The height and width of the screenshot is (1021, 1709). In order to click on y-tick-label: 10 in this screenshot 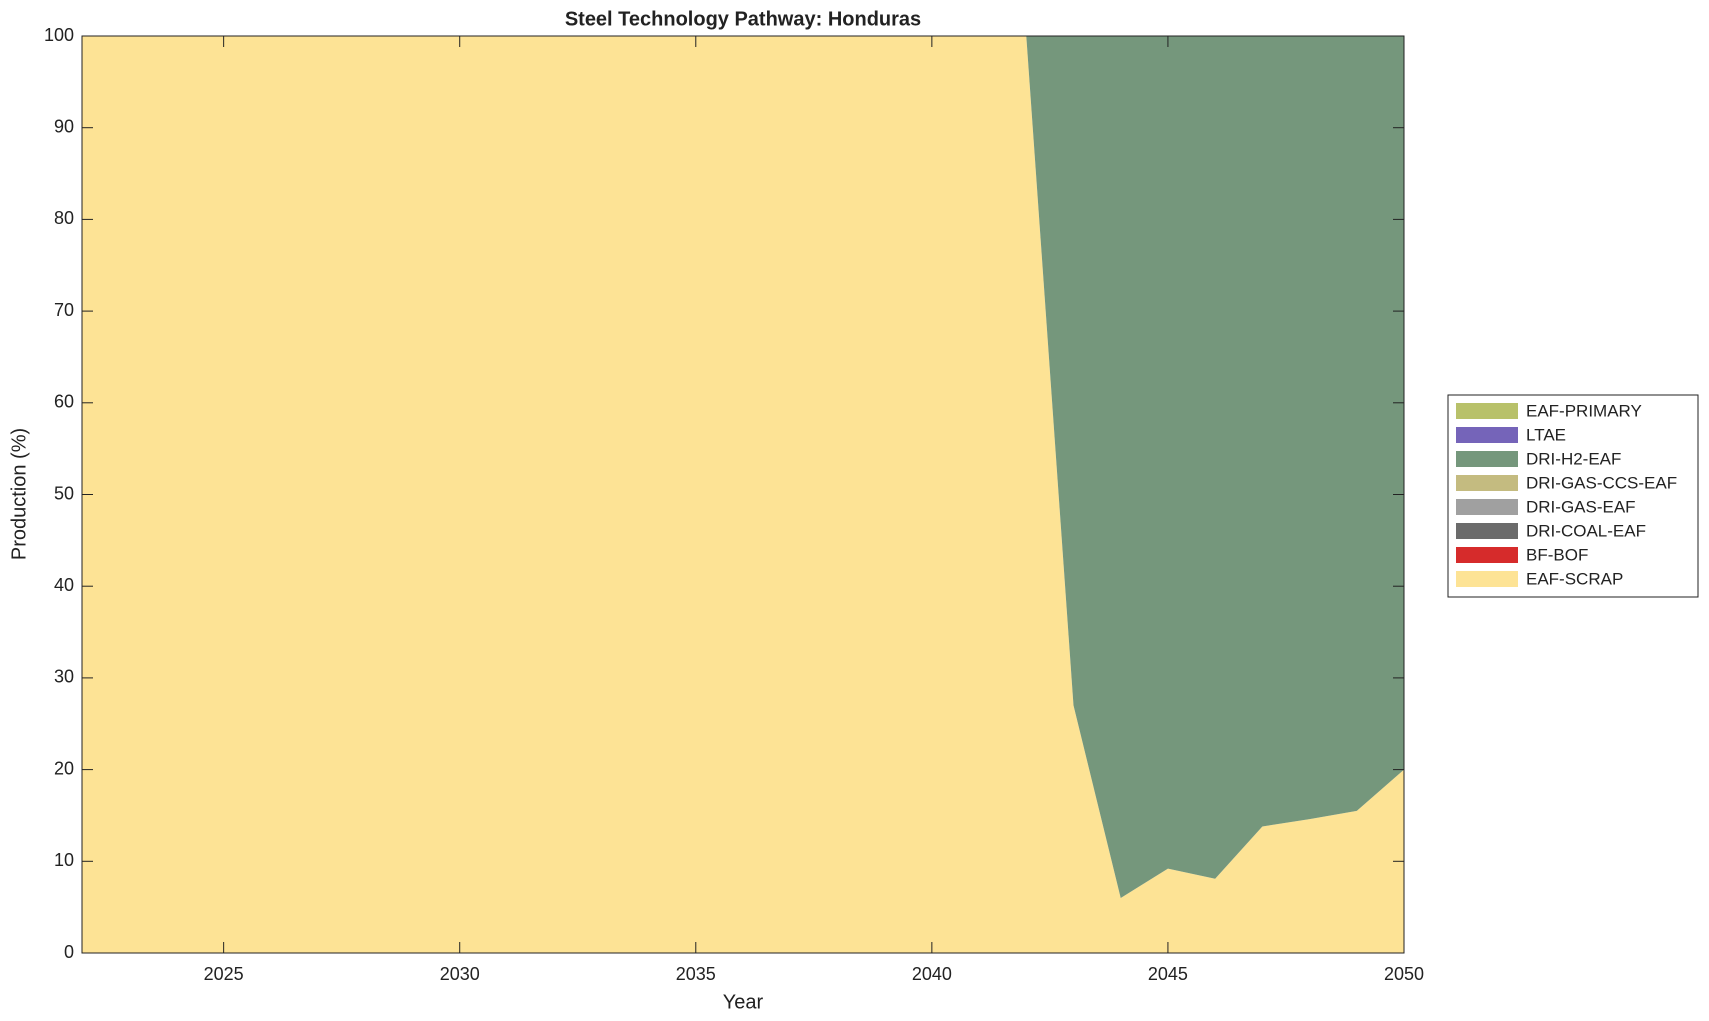, I will do `click(64, 860)`.